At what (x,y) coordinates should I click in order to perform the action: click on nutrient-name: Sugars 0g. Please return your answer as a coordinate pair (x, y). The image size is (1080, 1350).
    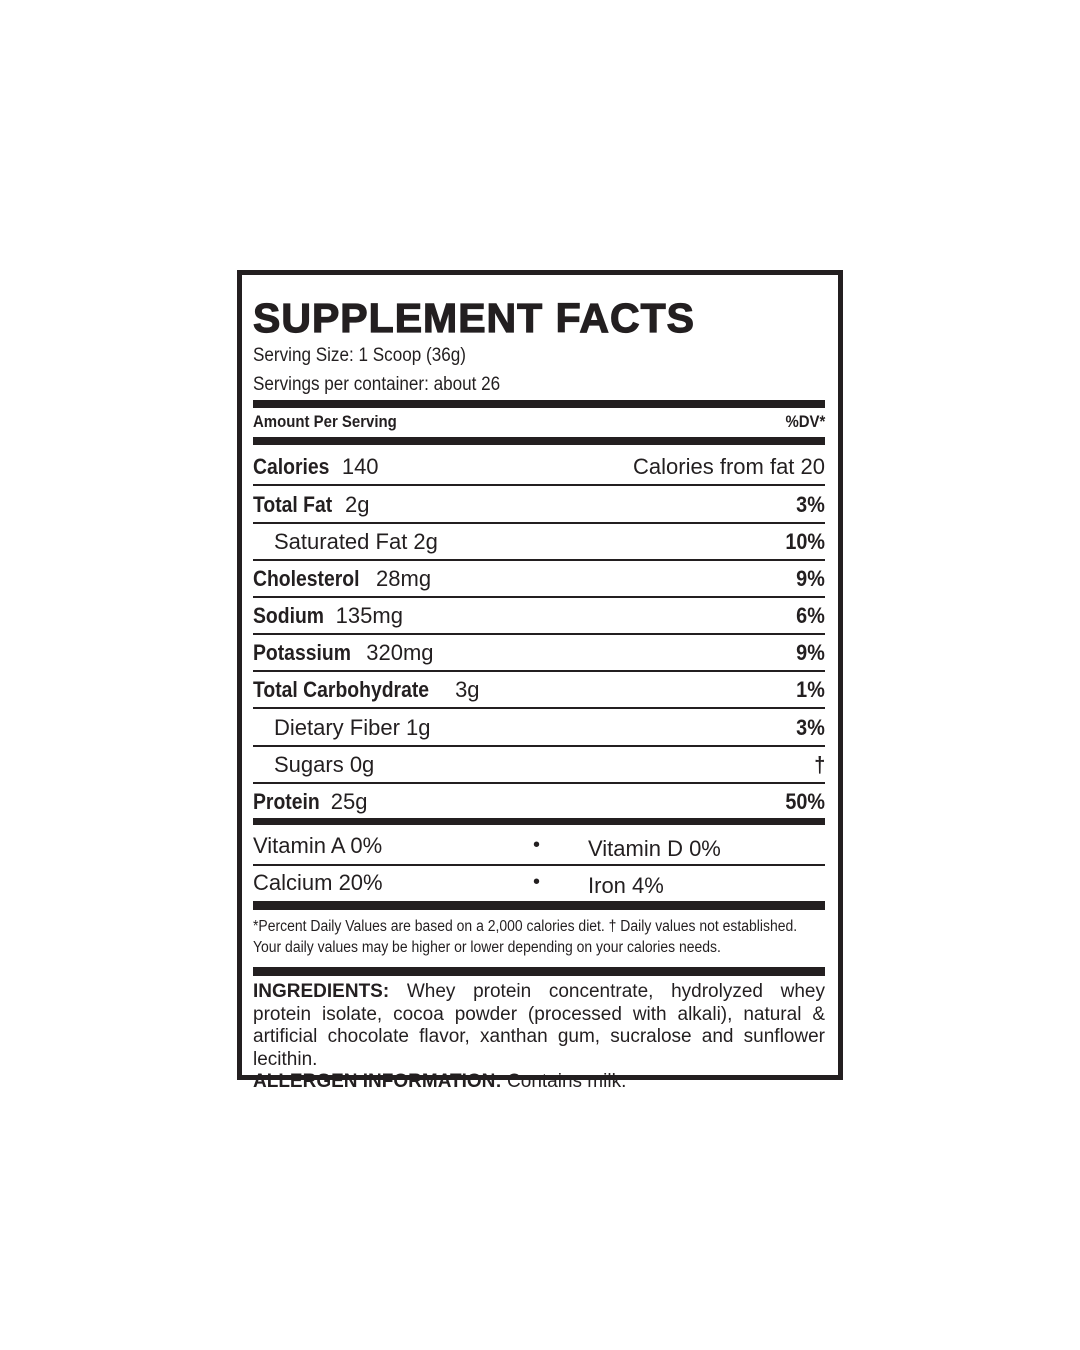
    Looking at the image, I should click on (324, 764).